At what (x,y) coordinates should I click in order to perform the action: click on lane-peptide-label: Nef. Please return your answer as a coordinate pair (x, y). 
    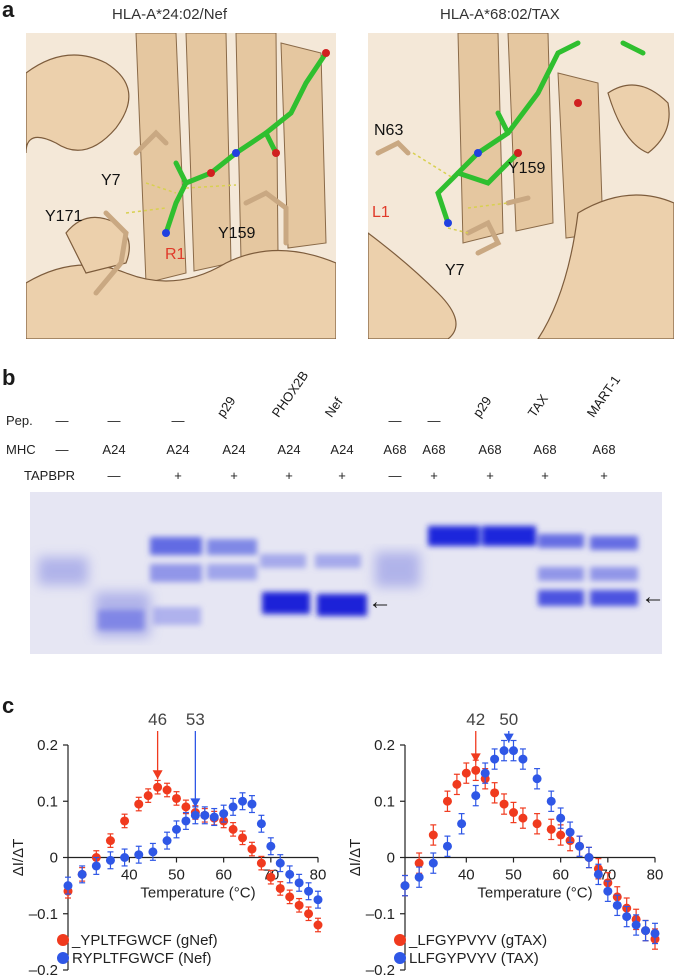
    Looking at the image, I should click on (333, 407).